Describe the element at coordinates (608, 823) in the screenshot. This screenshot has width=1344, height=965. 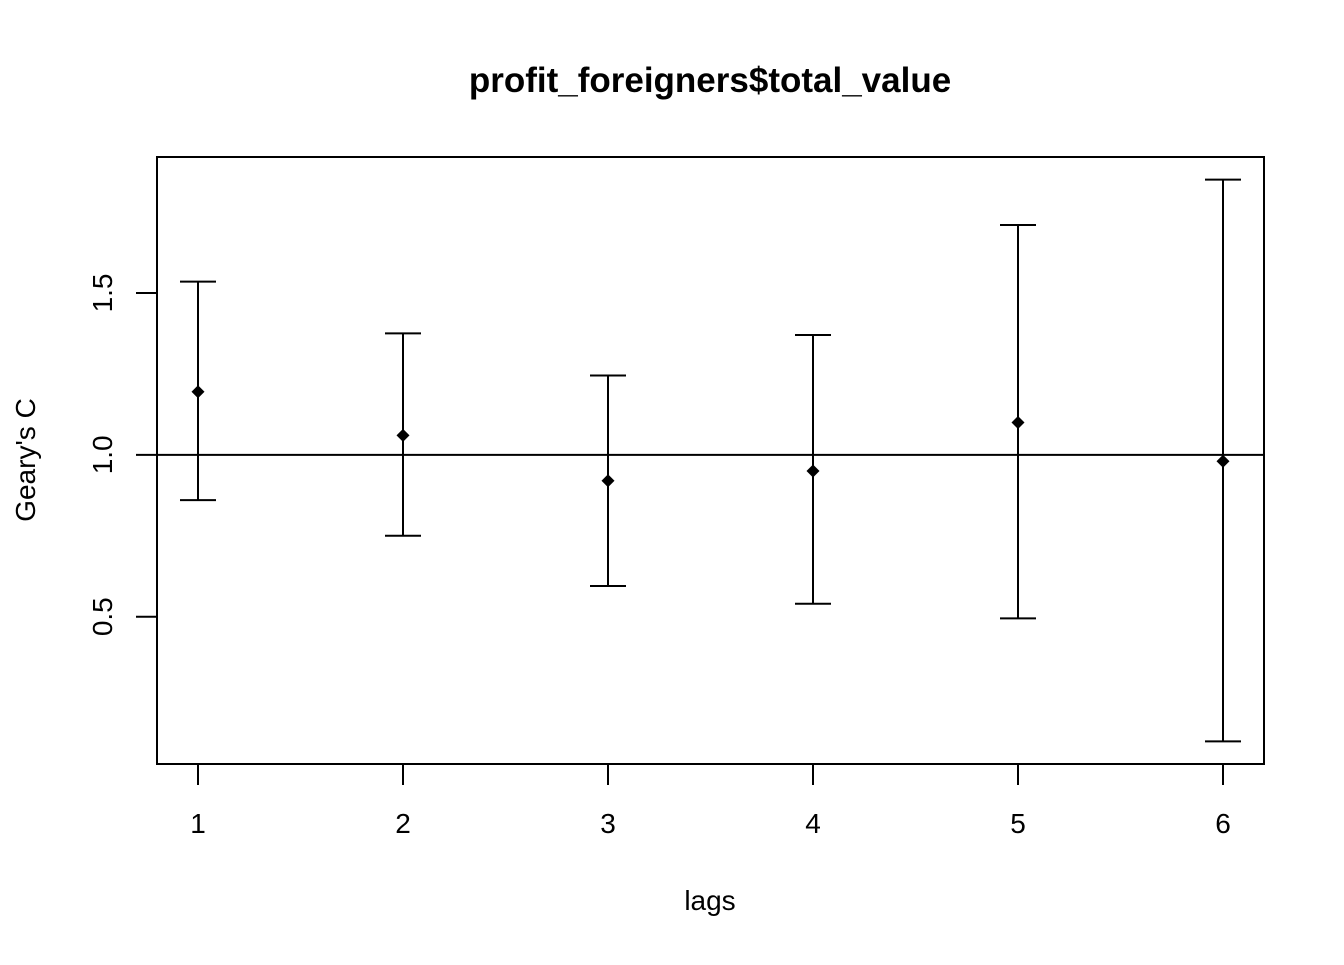
I see `x-tick-label-3: 3` at that location.